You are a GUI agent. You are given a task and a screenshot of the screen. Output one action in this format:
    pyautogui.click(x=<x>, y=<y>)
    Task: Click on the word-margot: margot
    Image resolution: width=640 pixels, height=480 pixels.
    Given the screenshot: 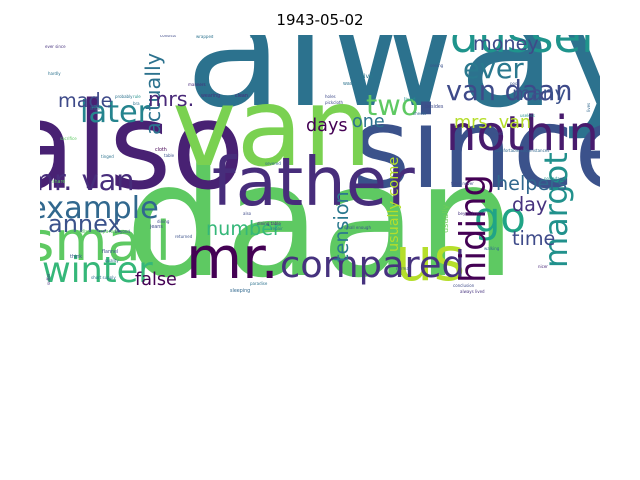 What is the action you would take?
    pyautogui.click(x=556, y=210)
    